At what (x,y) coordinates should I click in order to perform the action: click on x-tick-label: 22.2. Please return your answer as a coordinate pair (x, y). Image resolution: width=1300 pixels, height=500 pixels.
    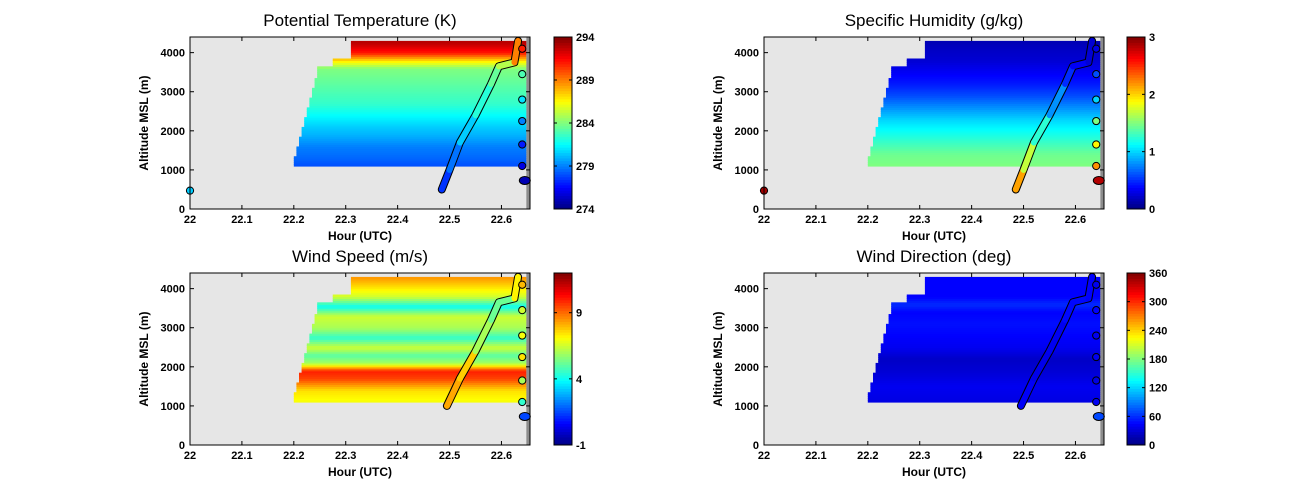
    Looking at the image, I should click on (867, 456).